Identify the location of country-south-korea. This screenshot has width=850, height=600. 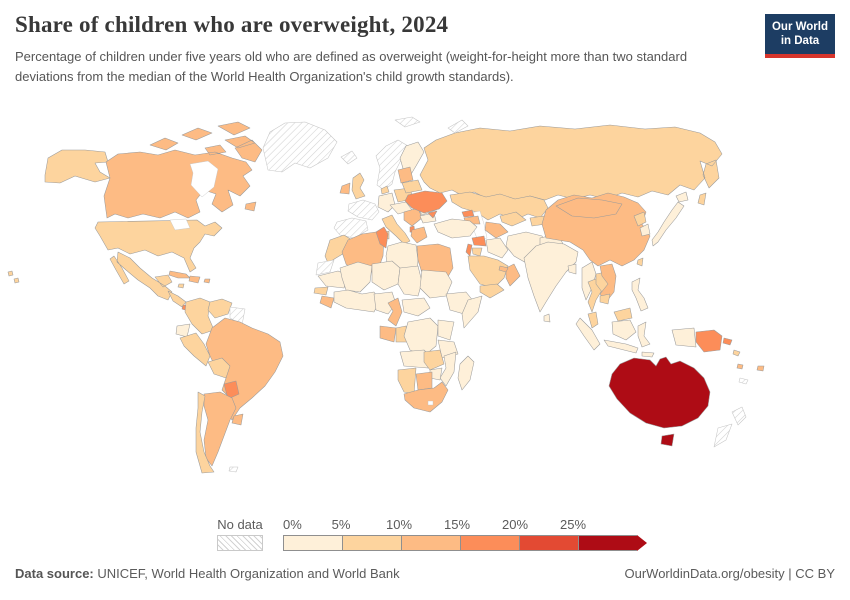
(645, 230).